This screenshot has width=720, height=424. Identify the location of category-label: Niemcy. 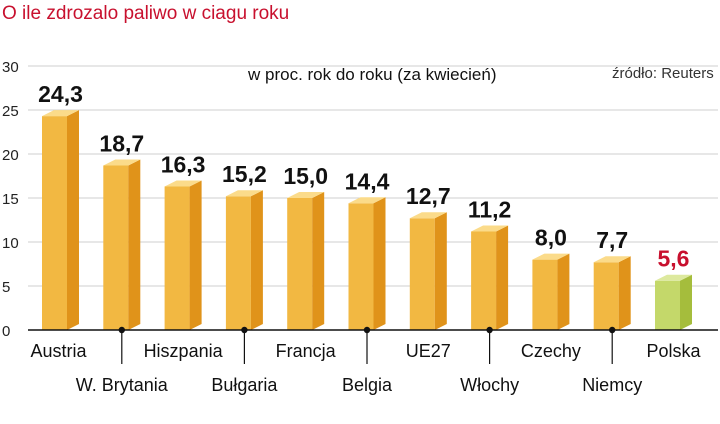
(612, 385).